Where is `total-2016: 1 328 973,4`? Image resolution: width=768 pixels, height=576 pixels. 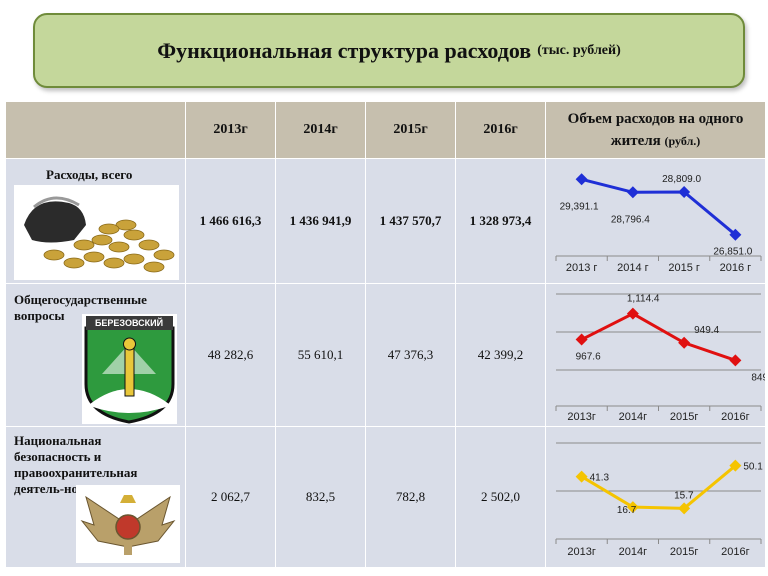 total-2016: 1 328 973,4 is located at coordinates (501, 221).